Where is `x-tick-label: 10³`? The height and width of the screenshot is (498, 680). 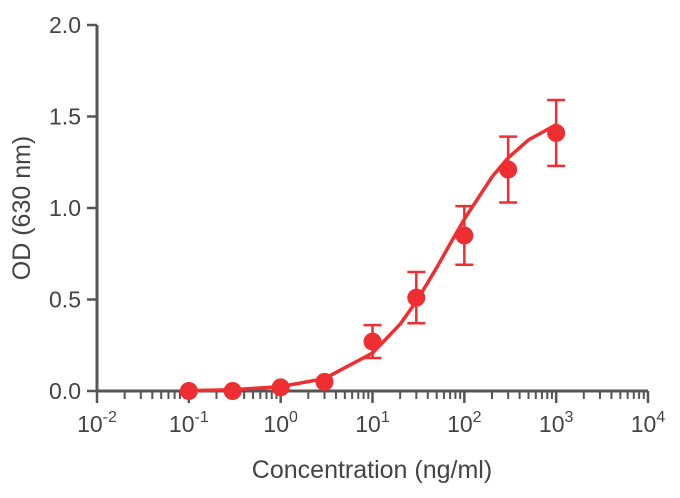 x-tick-label: 10³ is located at coordinates (556, 423).